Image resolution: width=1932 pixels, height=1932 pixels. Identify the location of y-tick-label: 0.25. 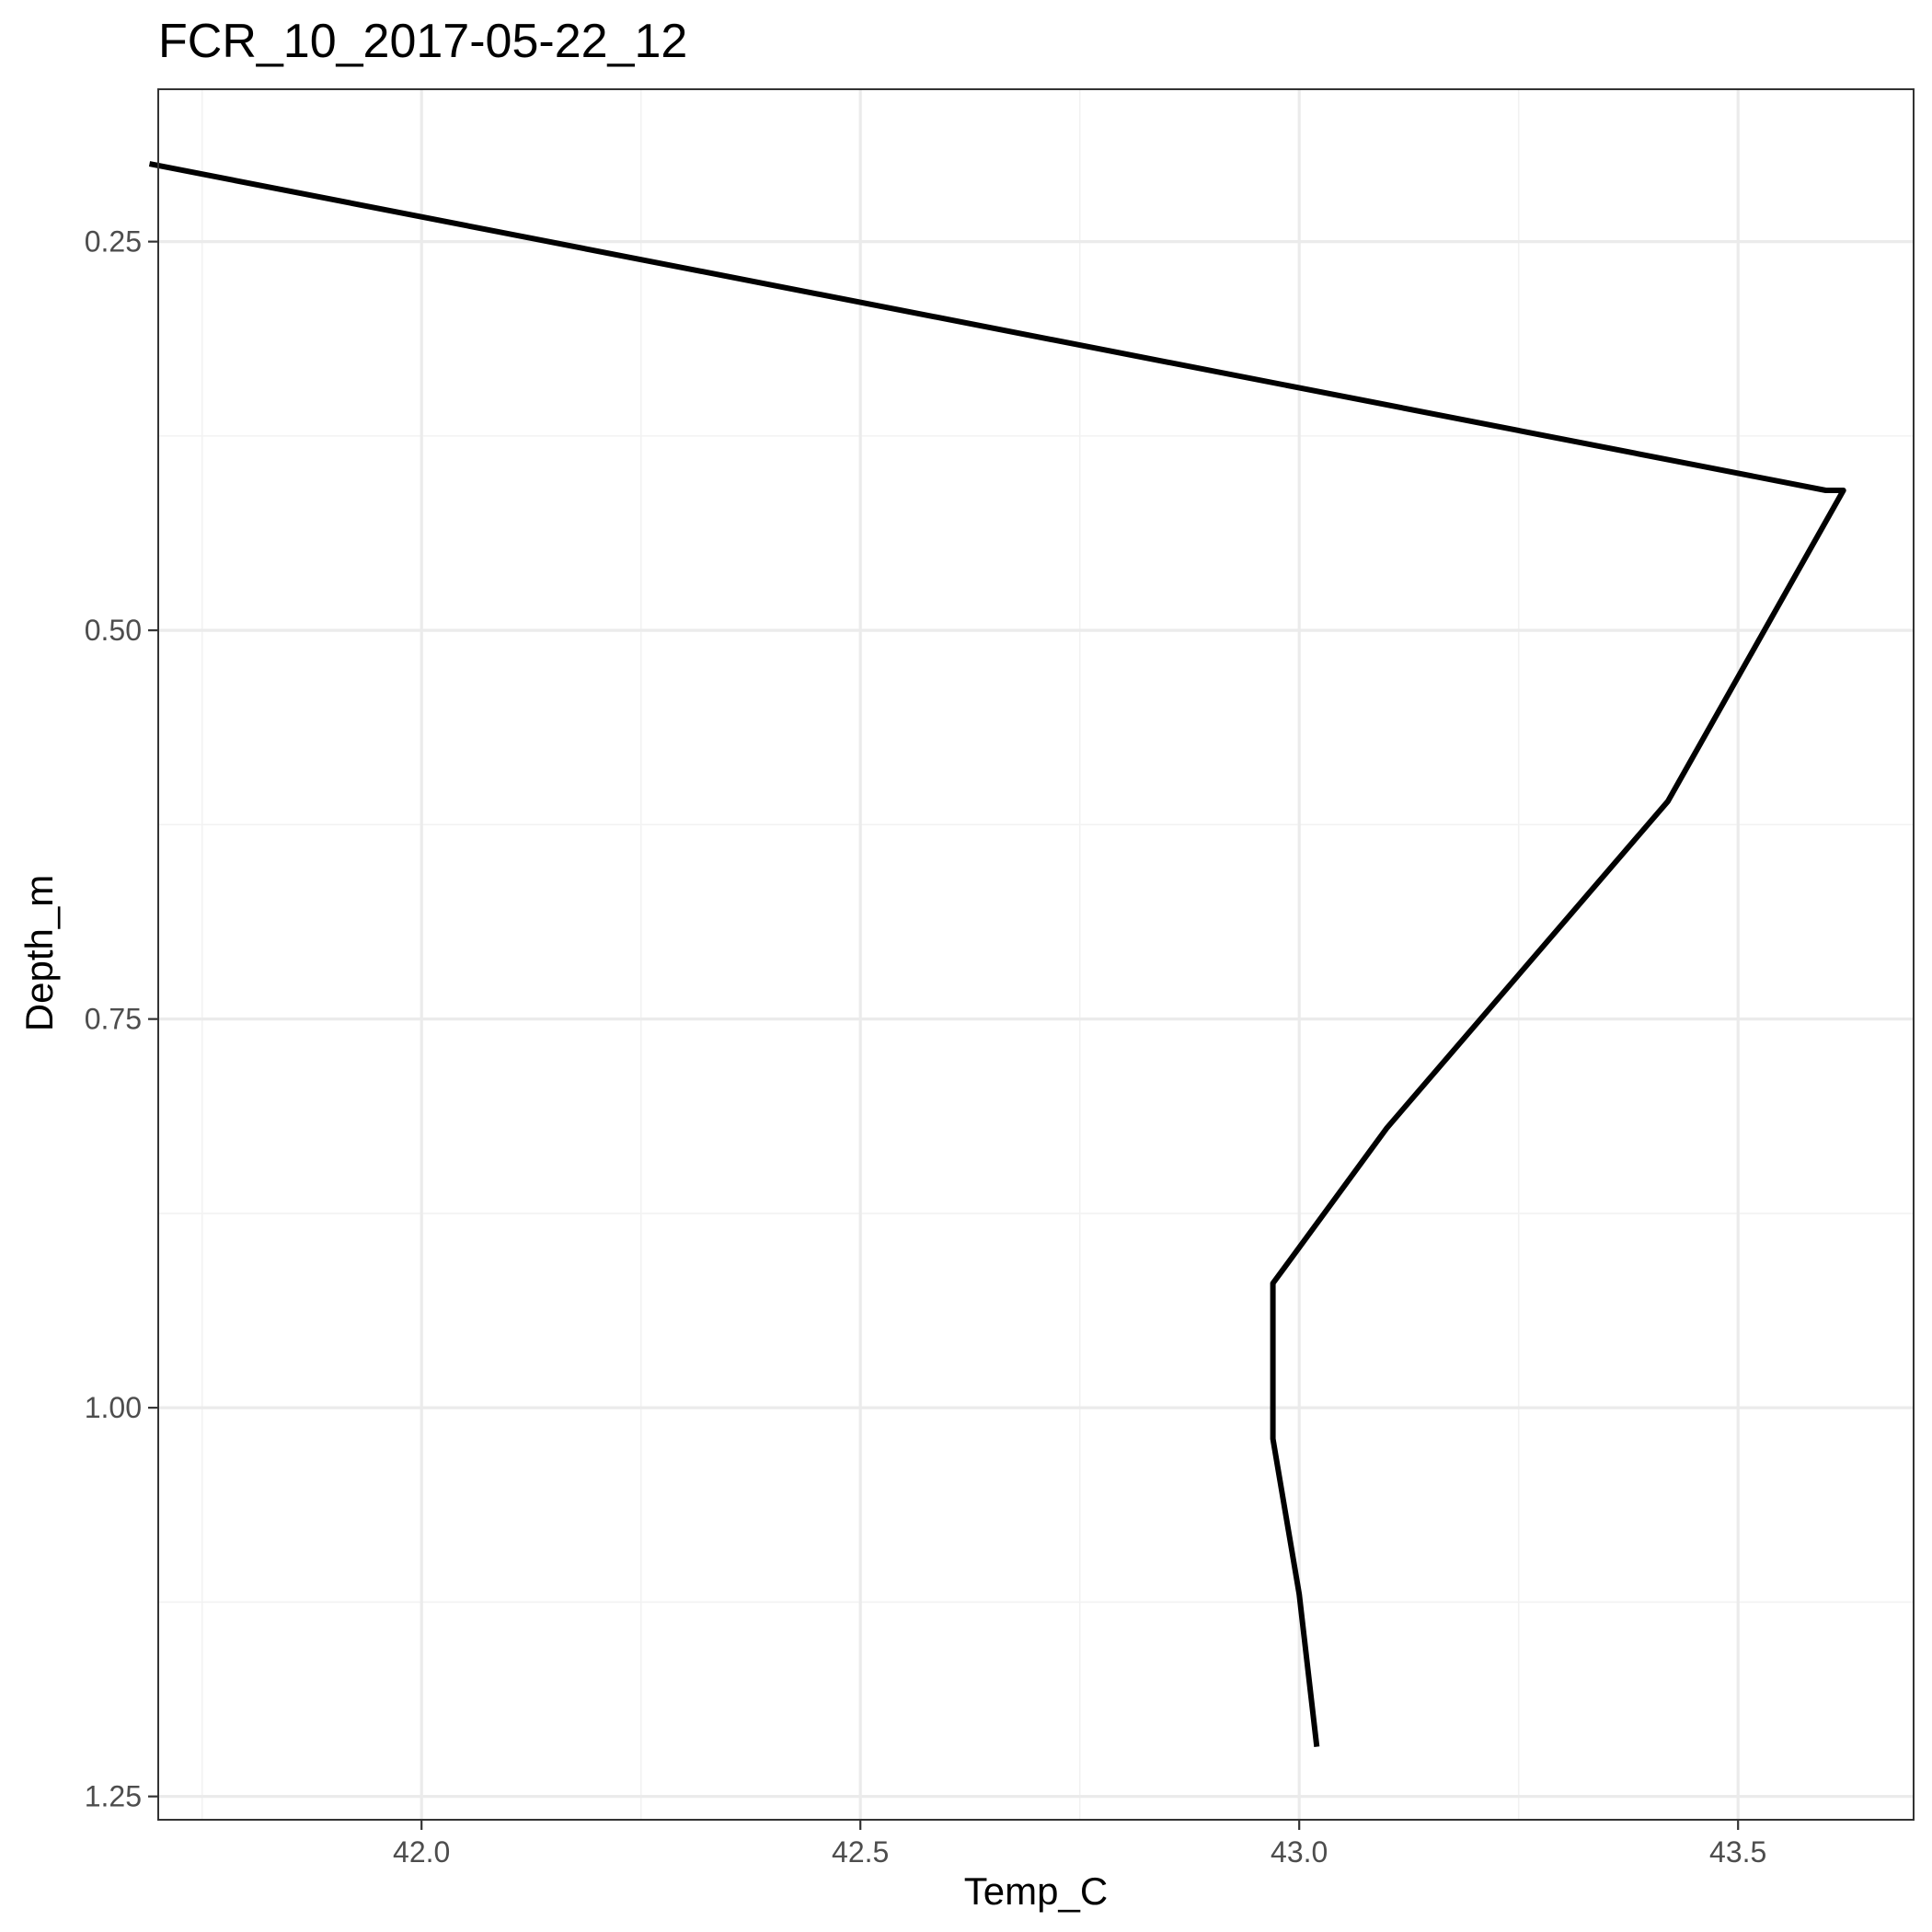
(113, 242).